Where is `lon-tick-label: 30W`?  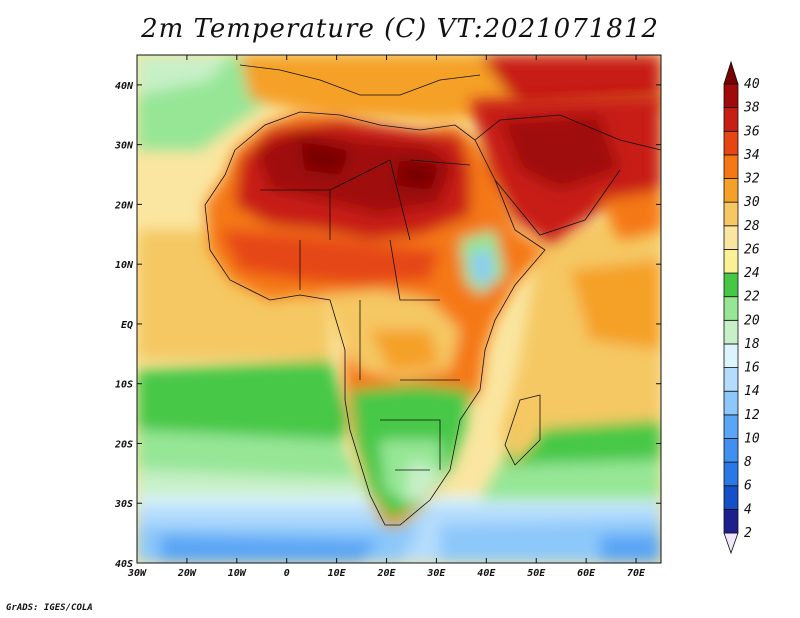
lon-tick-label: 30W is located at coordinates (137, 573).